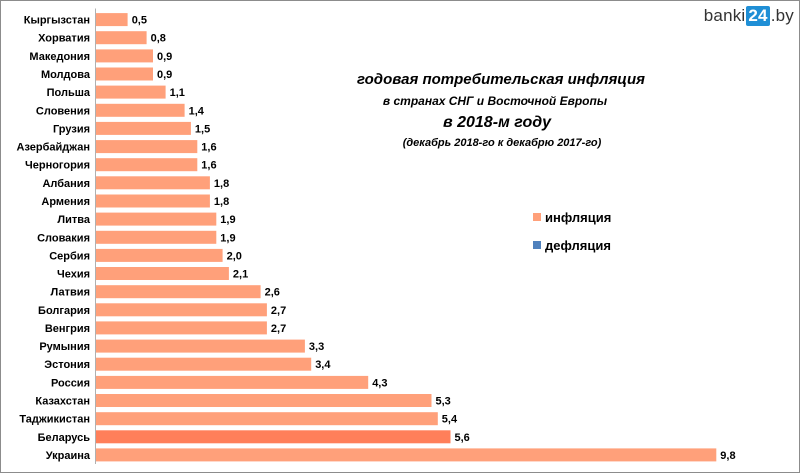 The image size is (800, 473). I want to click on category-label-18: Венгрия, so click(67, 329).